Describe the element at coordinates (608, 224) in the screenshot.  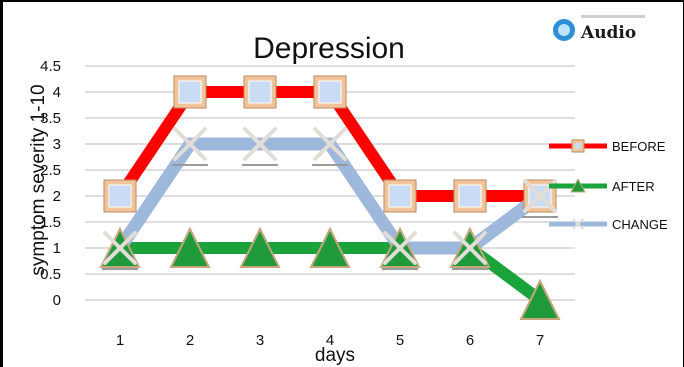
I see `legend-item-change: CHANGE` at that location.